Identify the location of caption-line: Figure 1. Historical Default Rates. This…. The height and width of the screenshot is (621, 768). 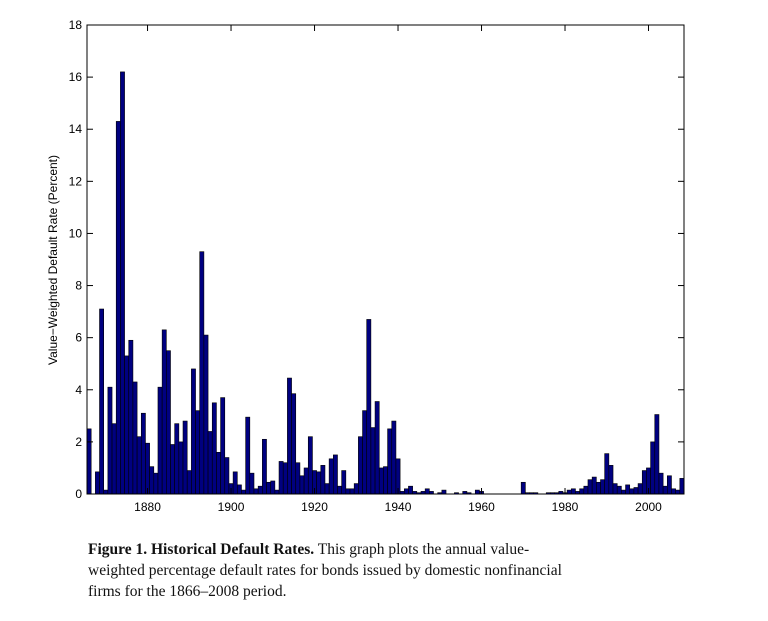
(308, 550).